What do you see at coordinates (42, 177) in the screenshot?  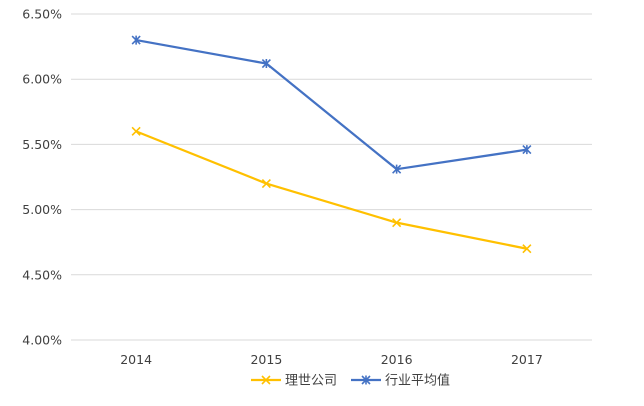 I see `y-axis-tick-labels: 4.00% 4.50% 5.00% 5.50% 6.00% 6.50%` at bounding box center [42, 177].